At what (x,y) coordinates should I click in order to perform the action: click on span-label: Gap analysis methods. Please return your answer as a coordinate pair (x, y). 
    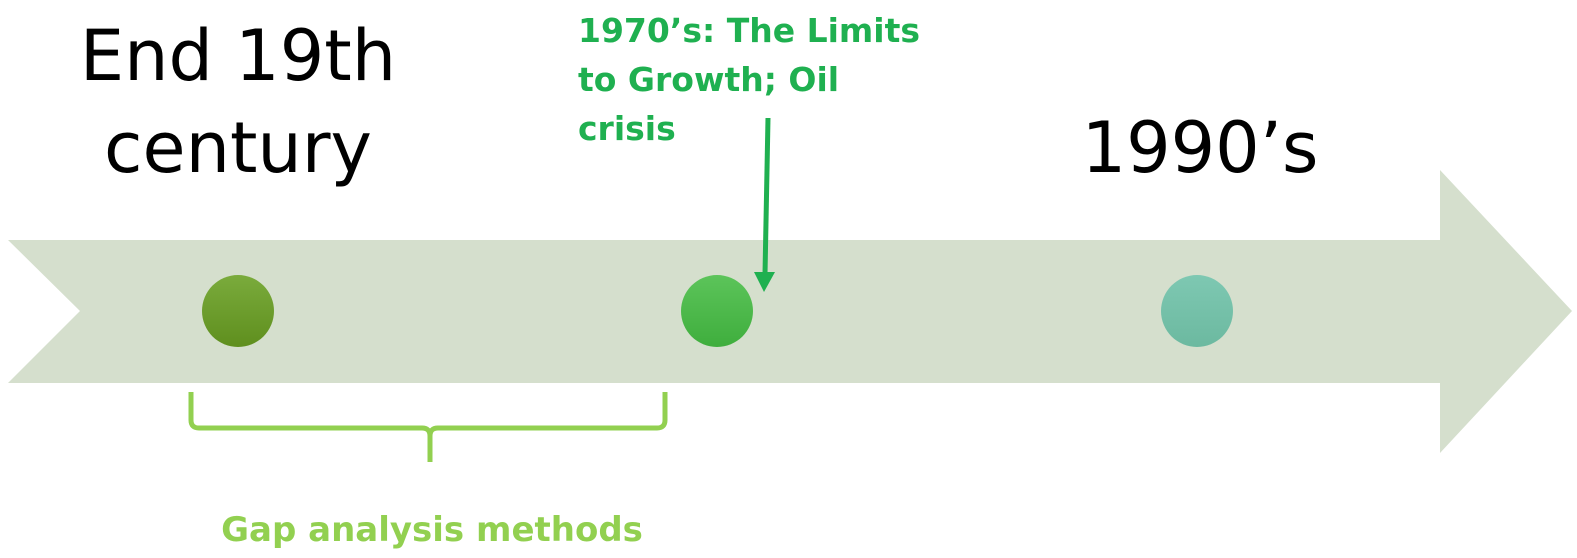
    Looking at the image, I should click on (432, 530).